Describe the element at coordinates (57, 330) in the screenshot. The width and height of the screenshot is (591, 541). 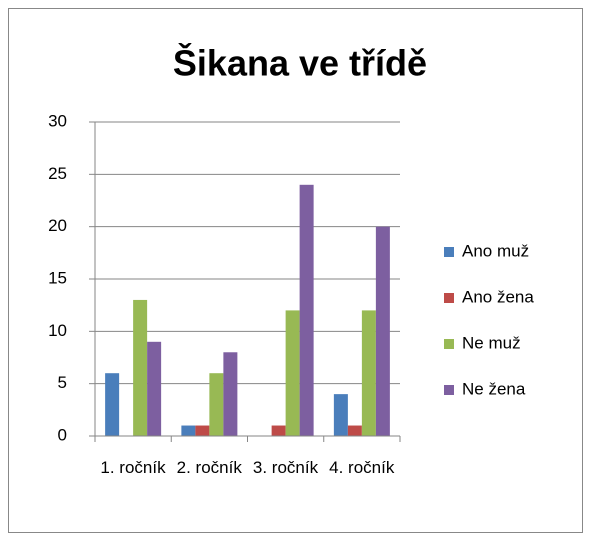
I see `y-tick-label: 10` at that location.